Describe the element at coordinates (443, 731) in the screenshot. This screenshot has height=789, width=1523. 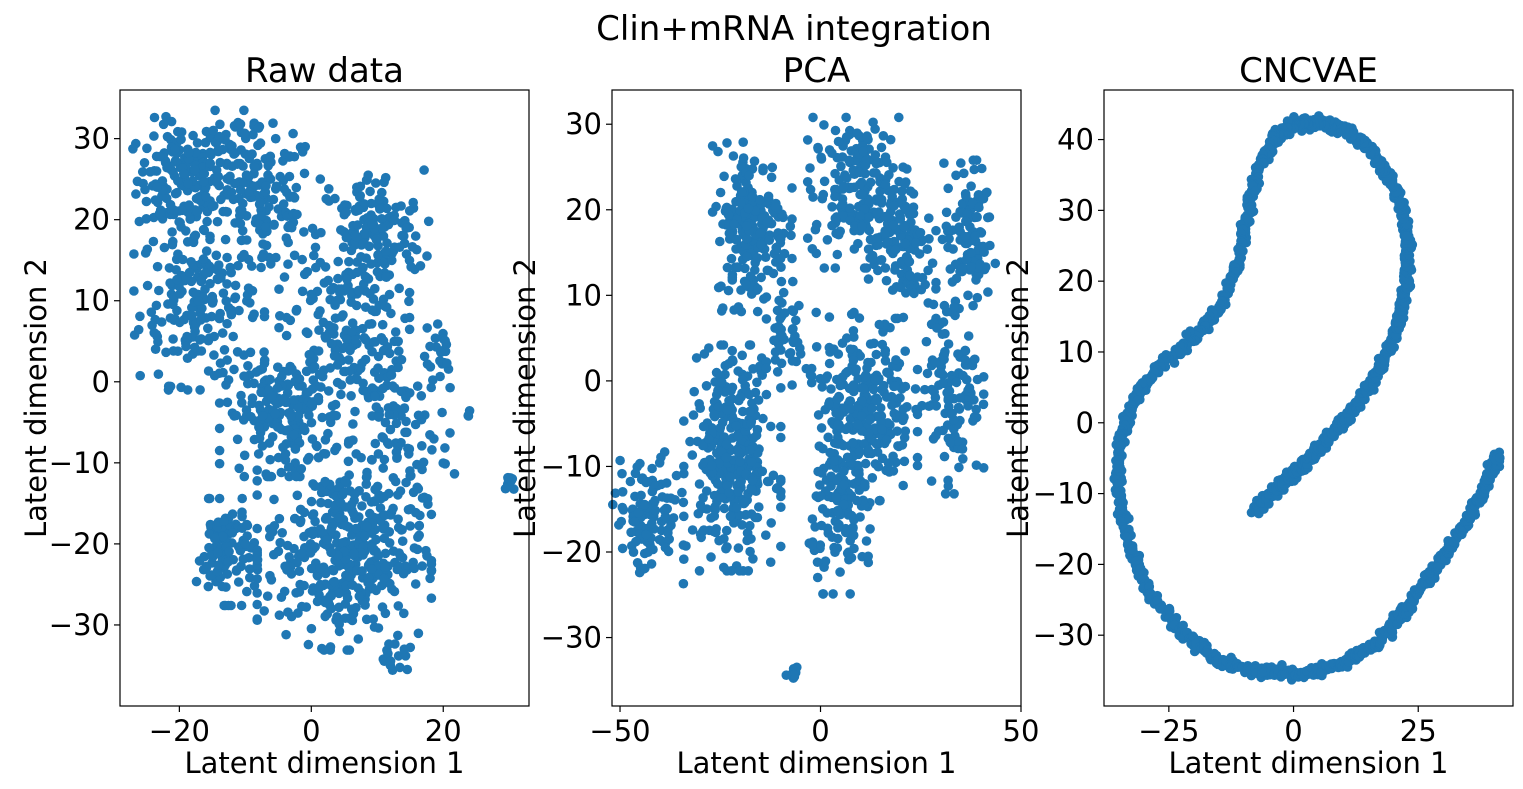
I see `x-tick-label: 20` at that location.